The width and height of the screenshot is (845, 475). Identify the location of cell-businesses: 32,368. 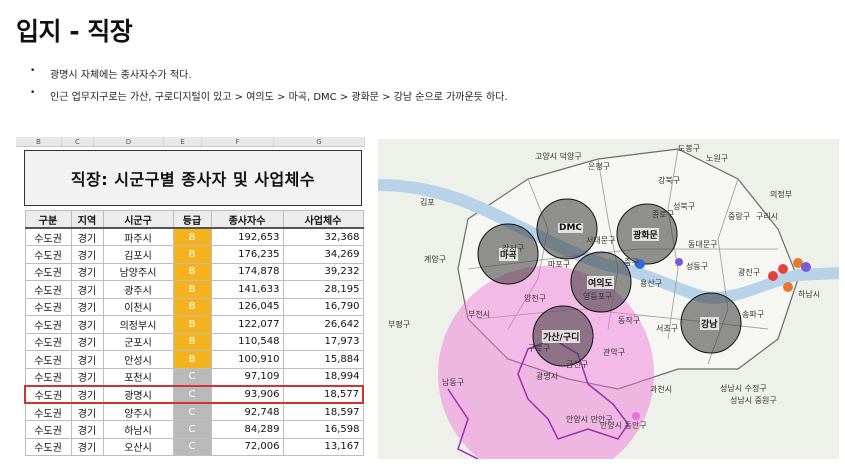
(323, 236).